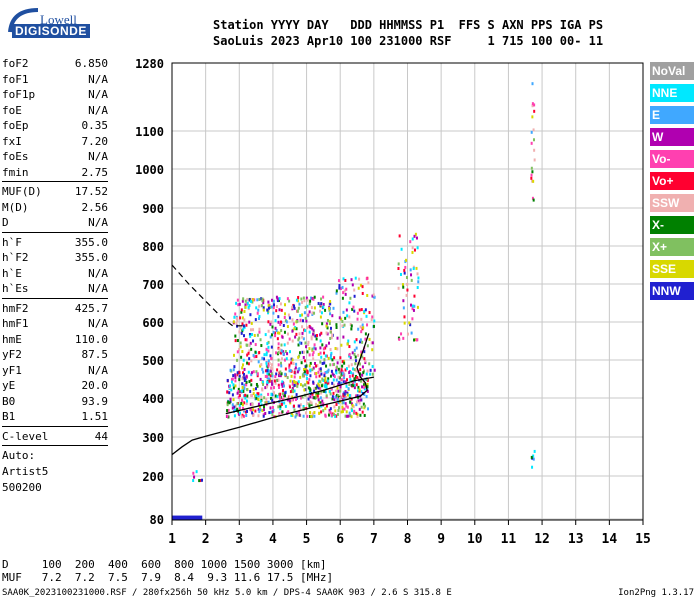 This screenshot has width=700, height=600. What do you see at coordinates (153, 285) in the screenshot?
I see `y-tick-label: 700` at bounding box center [153, 285].